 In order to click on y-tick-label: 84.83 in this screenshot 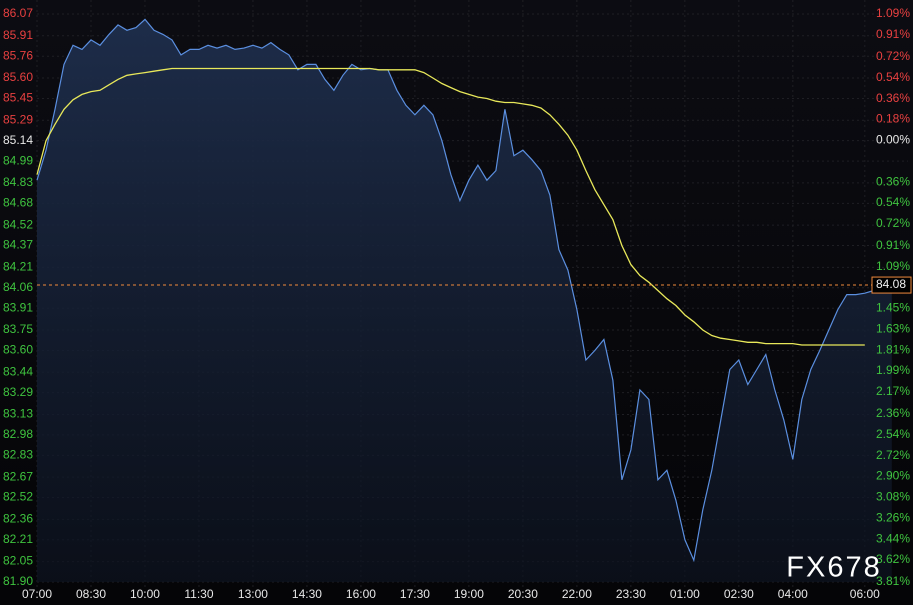, I will do `click(18, 182)`.